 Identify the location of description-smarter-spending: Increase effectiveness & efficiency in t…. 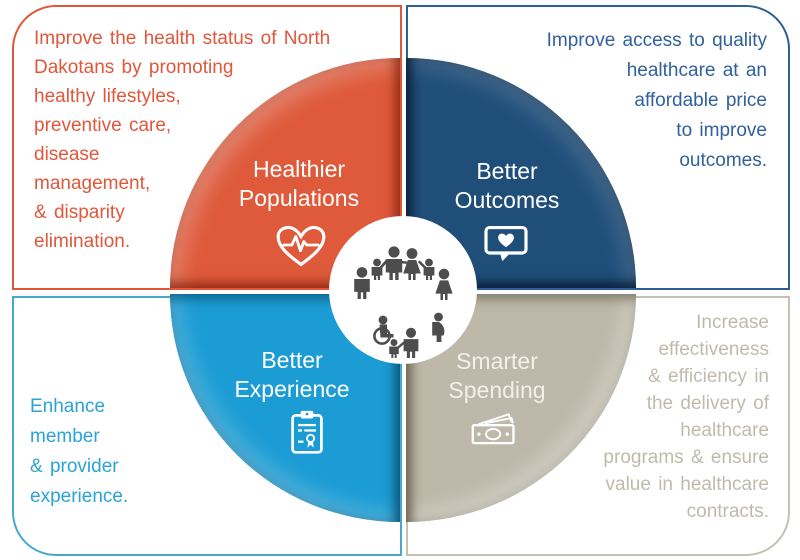
(686, 417).